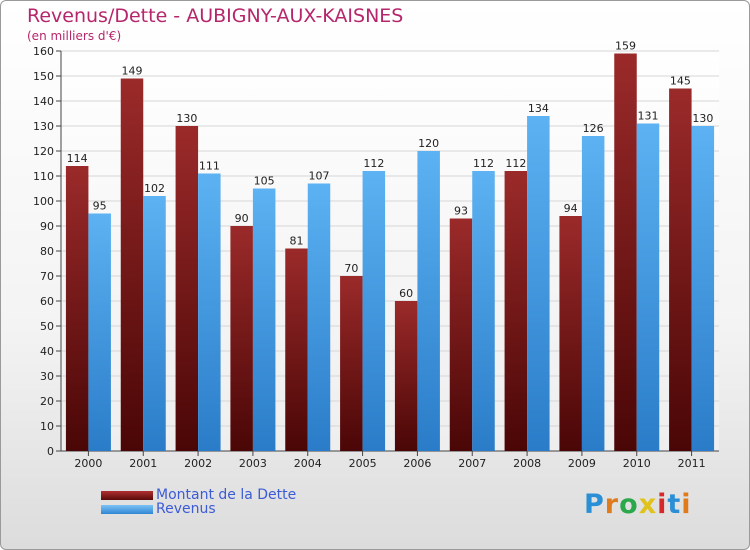 The height and width of the screenshot is (550, 750). I want to click on x-tick-label: 2004, so click(308, 463).